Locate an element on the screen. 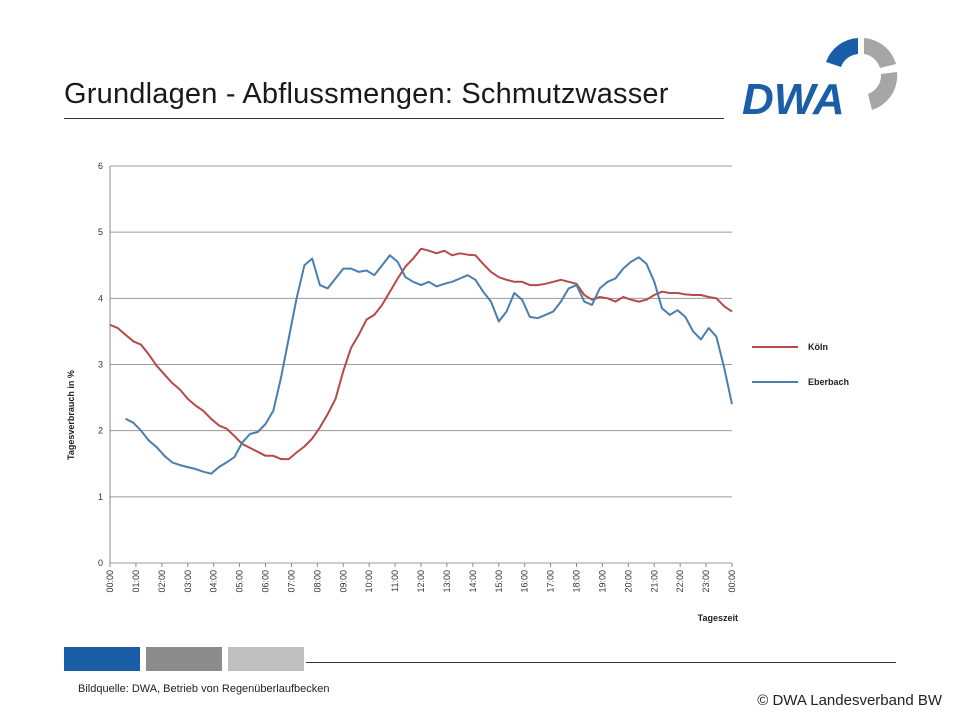  copyright: © DWA Landesverband BW is located at coordinates (849, 700).